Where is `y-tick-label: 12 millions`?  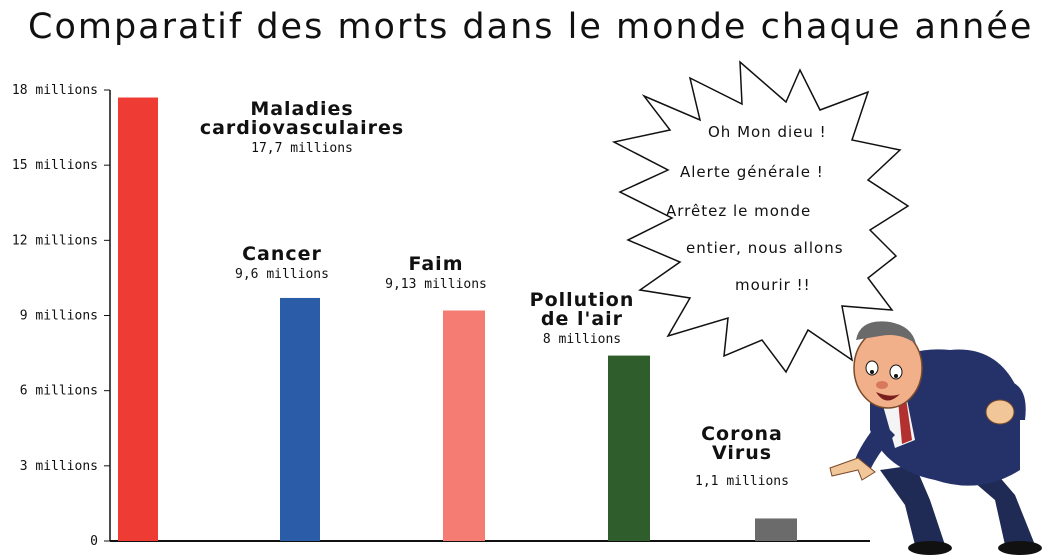 y-tick-label: 12 millions is located at coordinates (55, 240).